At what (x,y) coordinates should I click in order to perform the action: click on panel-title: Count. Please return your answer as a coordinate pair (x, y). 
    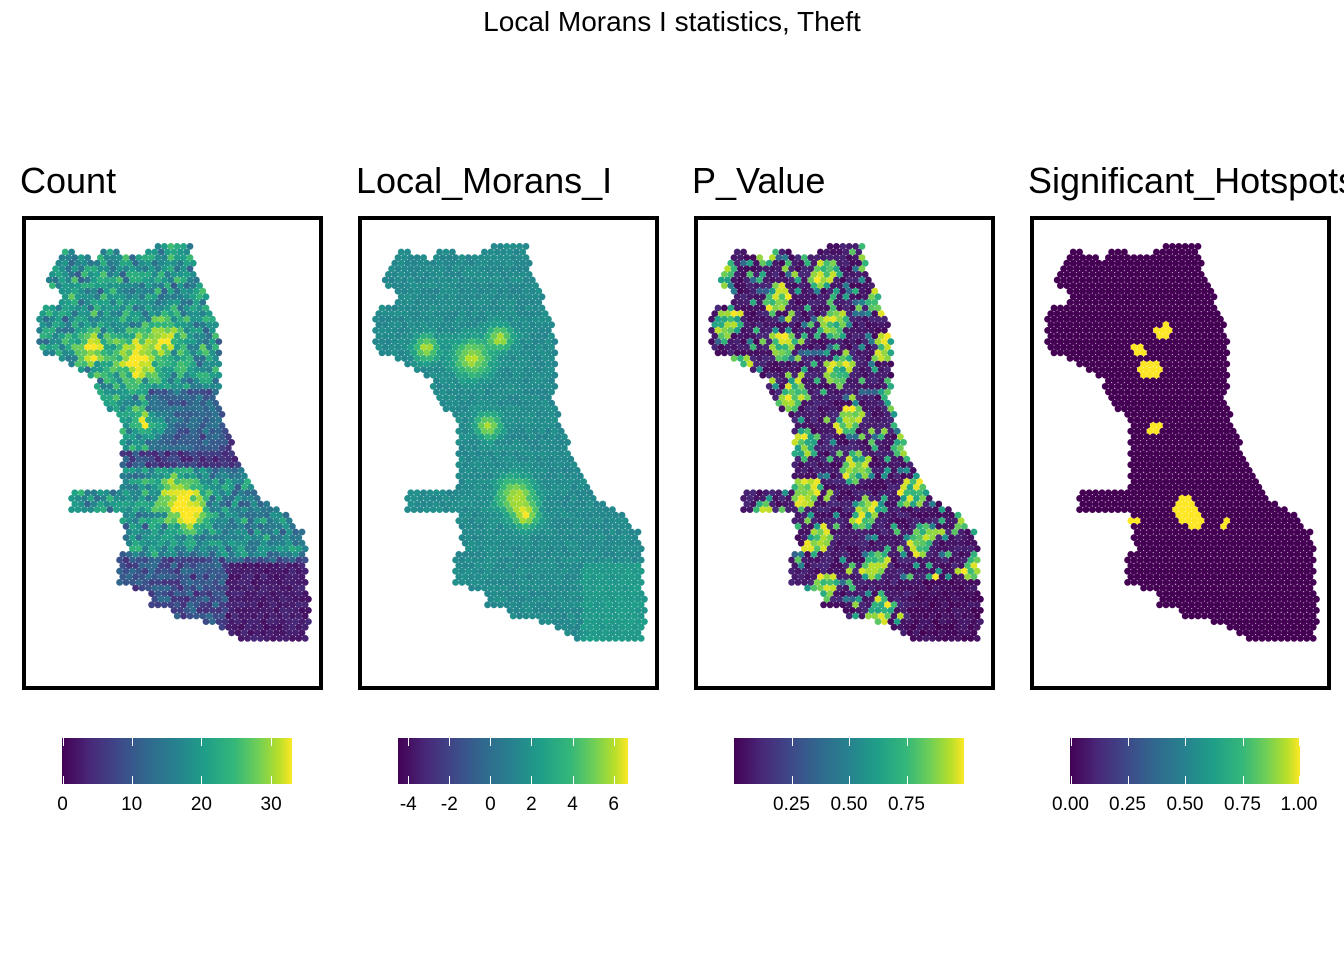
    Looking at the image, I should click on (68, 180).